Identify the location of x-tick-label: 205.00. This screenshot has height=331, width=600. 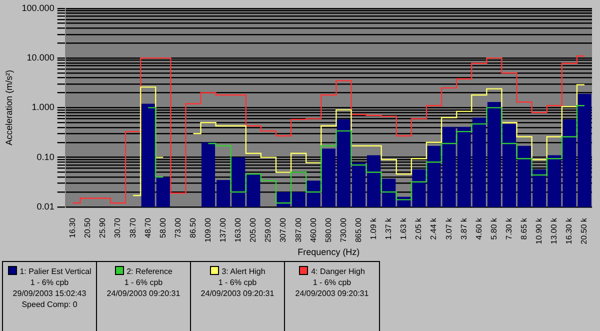
(253, 229).